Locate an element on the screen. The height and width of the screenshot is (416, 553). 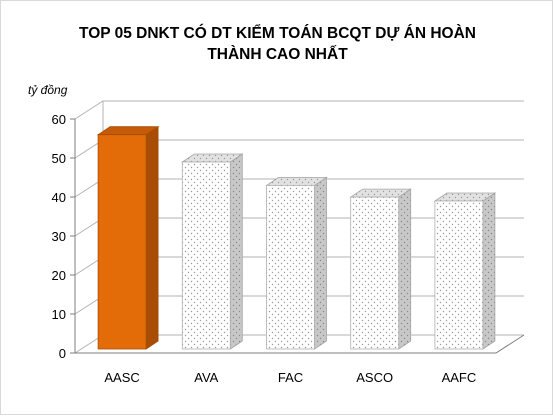
bar-aasc is located at coordinates (122, 242).